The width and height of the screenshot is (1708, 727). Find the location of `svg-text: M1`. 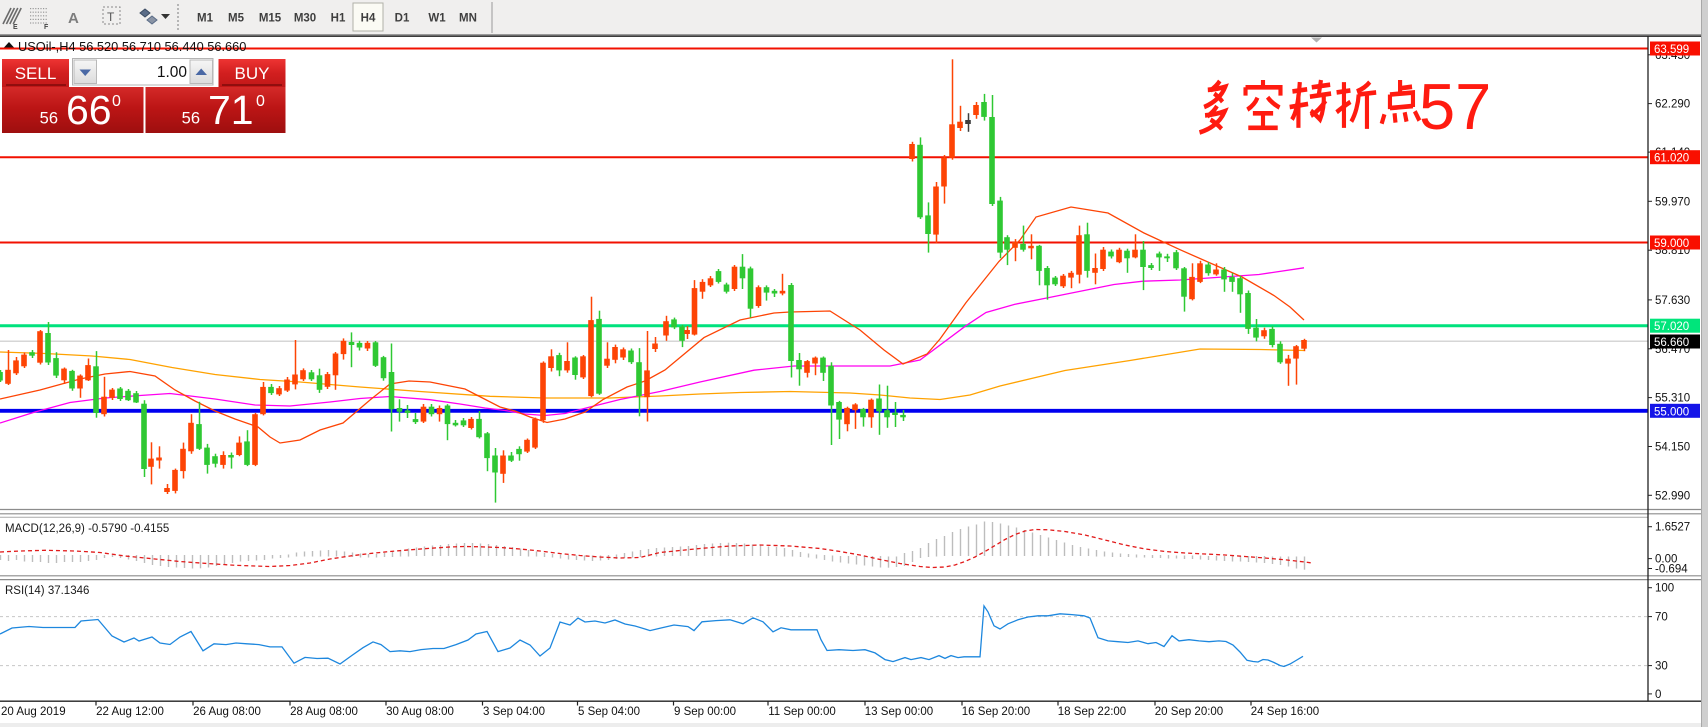

svg-text: M1 is located at coordinates (205, 19).